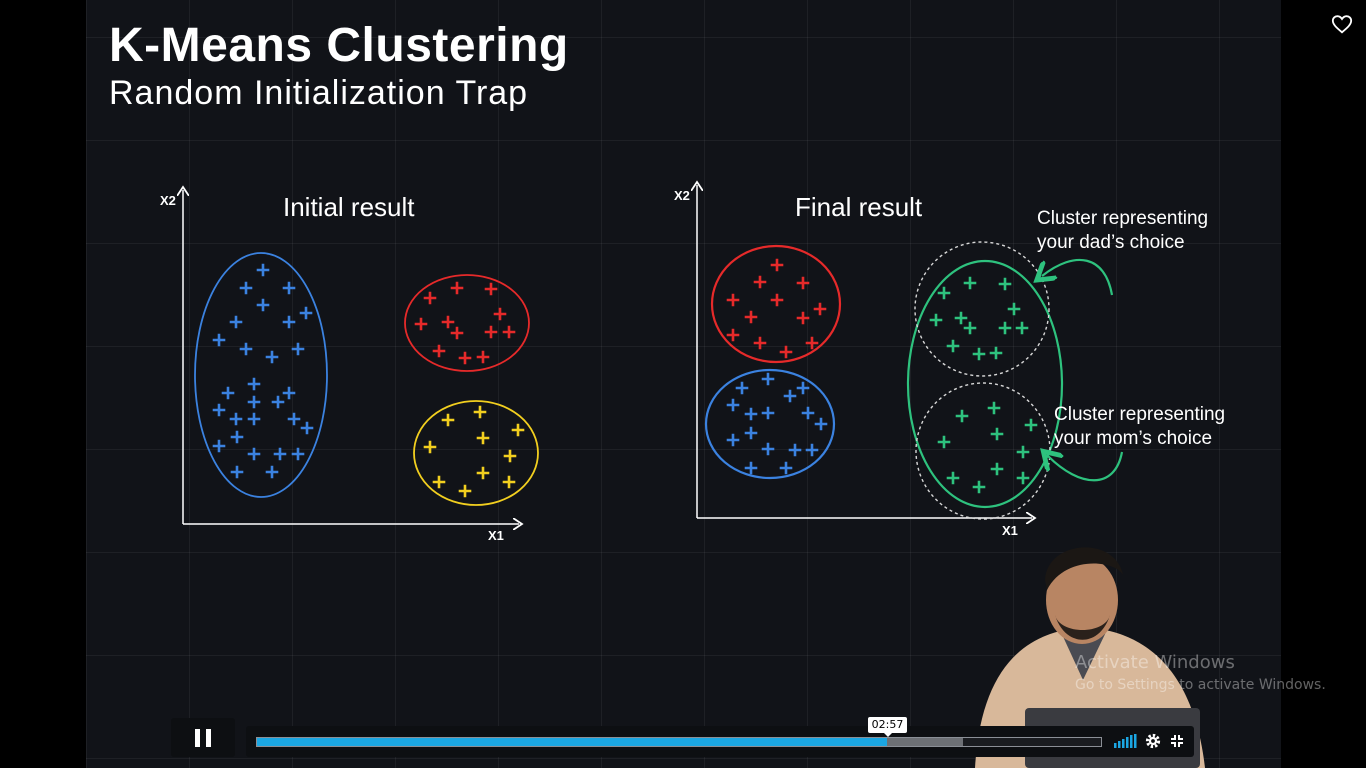 The image size is (1366, 768). I want to click on windows-watermark-title: Activate Windows, so click(1155, 662).